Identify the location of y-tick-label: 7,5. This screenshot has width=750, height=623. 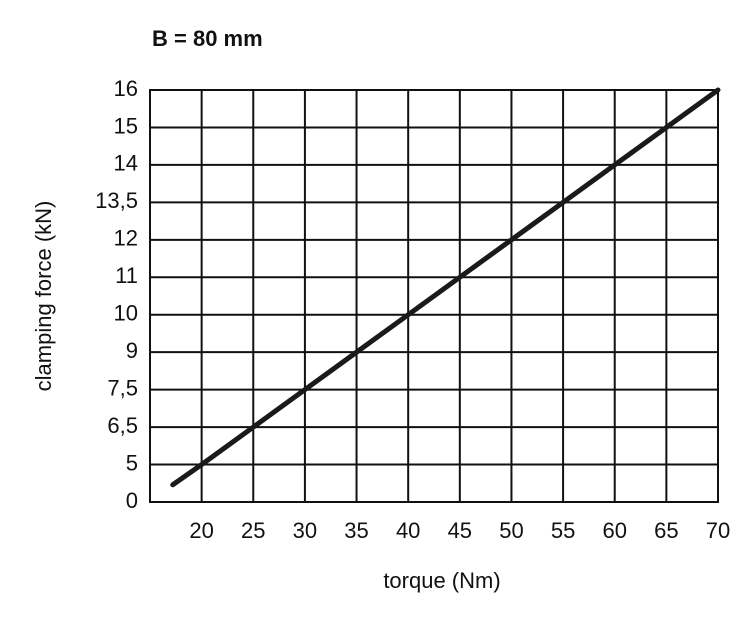
(122, 387).